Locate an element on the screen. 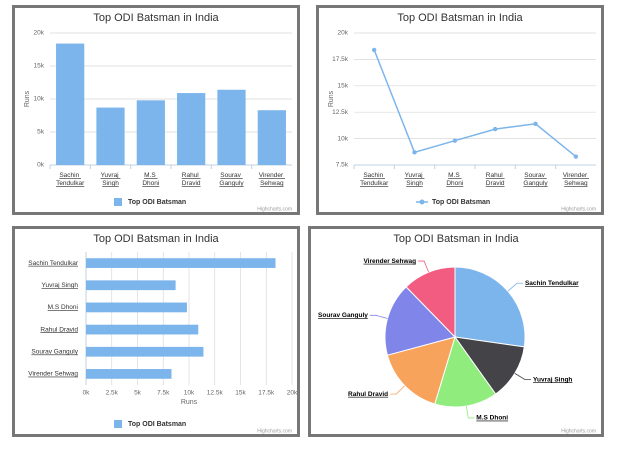  pie-label: Yuvraj Singh is located at coordinates (552, 379).